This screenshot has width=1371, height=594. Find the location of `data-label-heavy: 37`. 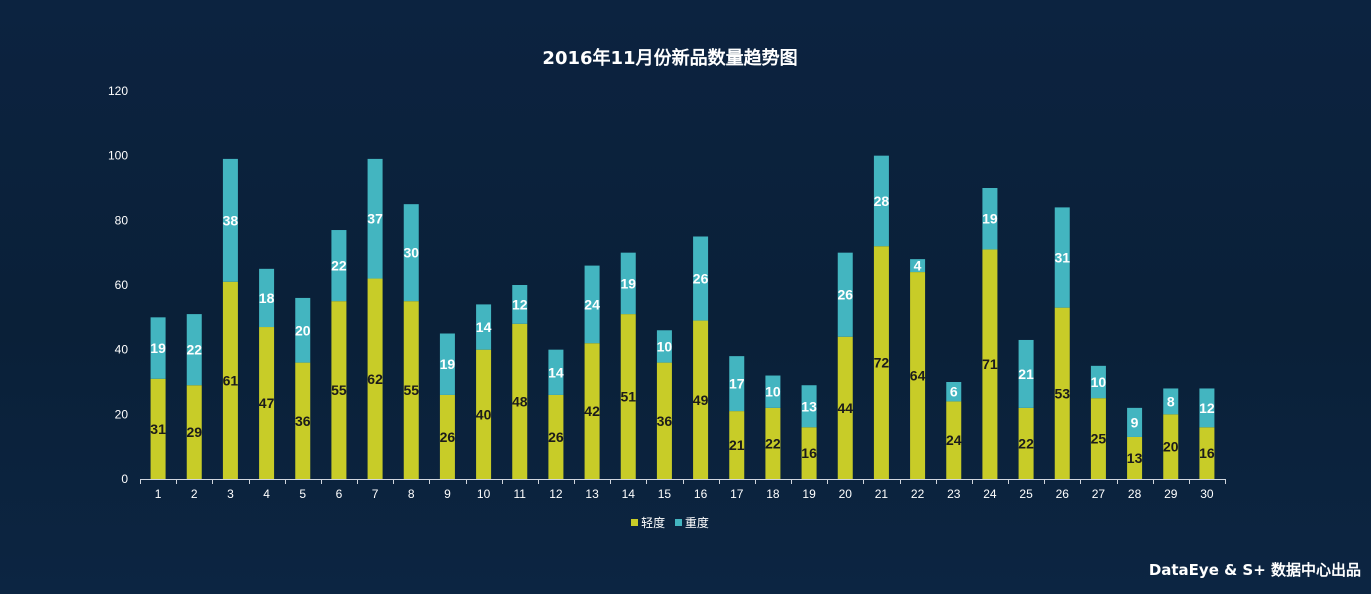

data-label-heavy: 37 is located at coordinates (375, 219).